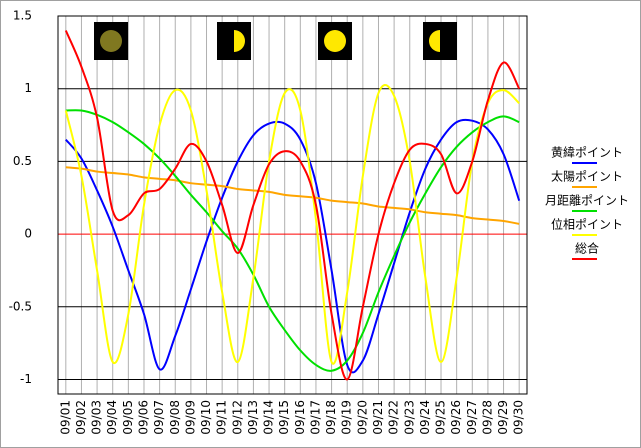 The image size is (641, 448). What do you see at coordinates (519, 417) in the screenshot?
I see `x-tick-label: 09/30` at bounding box center [519, 417].